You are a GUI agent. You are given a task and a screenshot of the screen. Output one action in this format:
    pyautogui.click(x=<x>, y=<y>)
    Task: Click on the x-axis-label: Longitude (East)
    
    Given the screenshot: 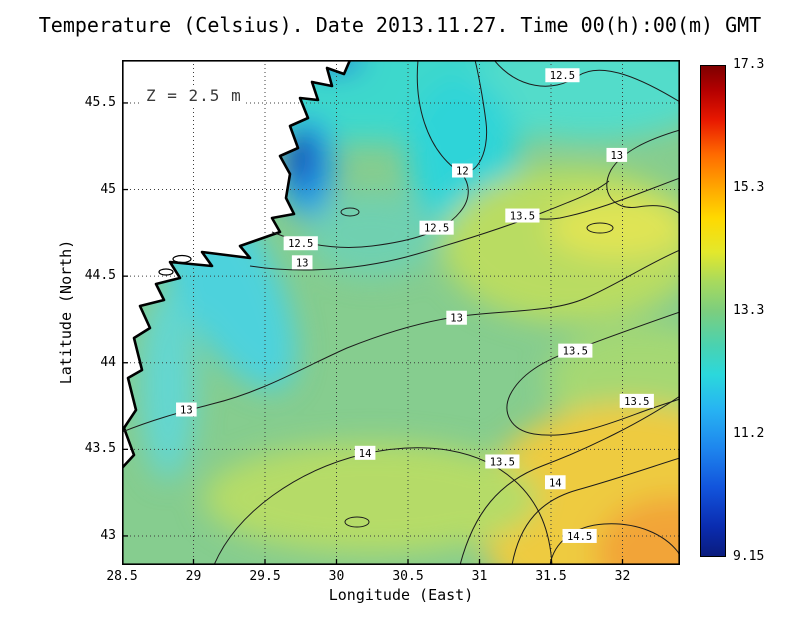 What is the action you would take?
    pyautogui.click(x=401, y=595)
    